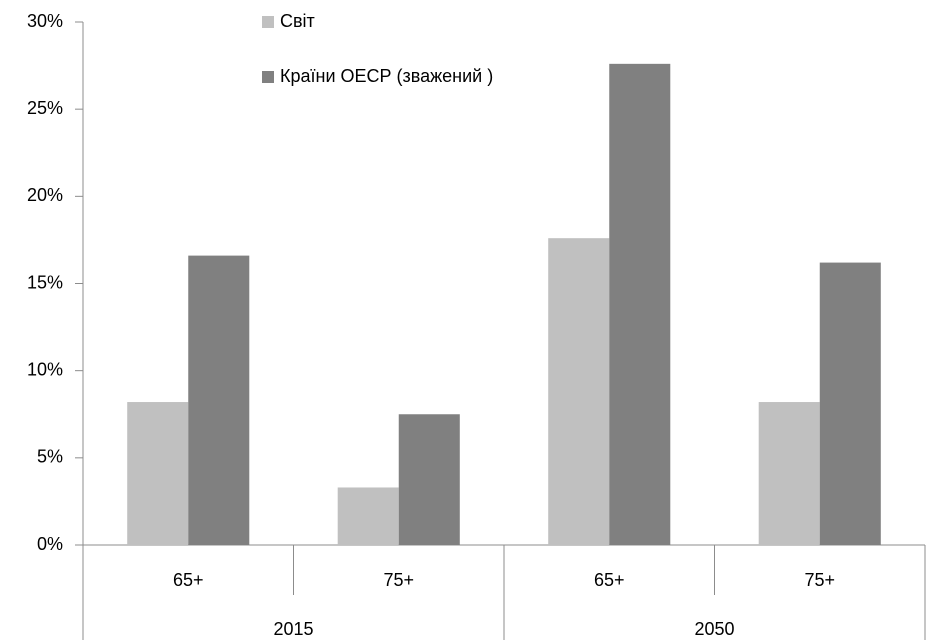 The image size is (926, 644). I want to click on y-tick-label: 5%, so click(50, 457).